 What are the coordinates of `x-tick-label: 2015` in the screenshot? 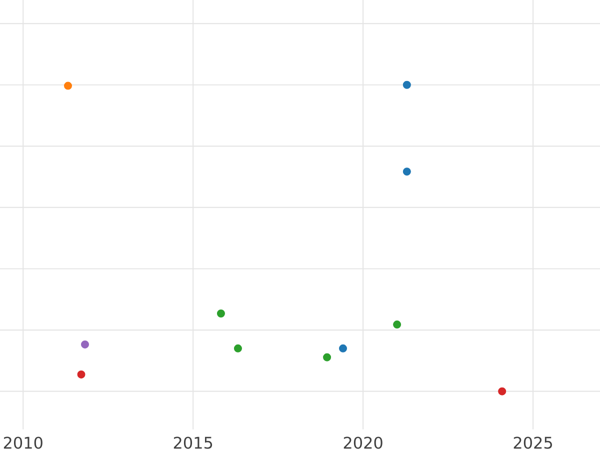 It's located at (193, 442).